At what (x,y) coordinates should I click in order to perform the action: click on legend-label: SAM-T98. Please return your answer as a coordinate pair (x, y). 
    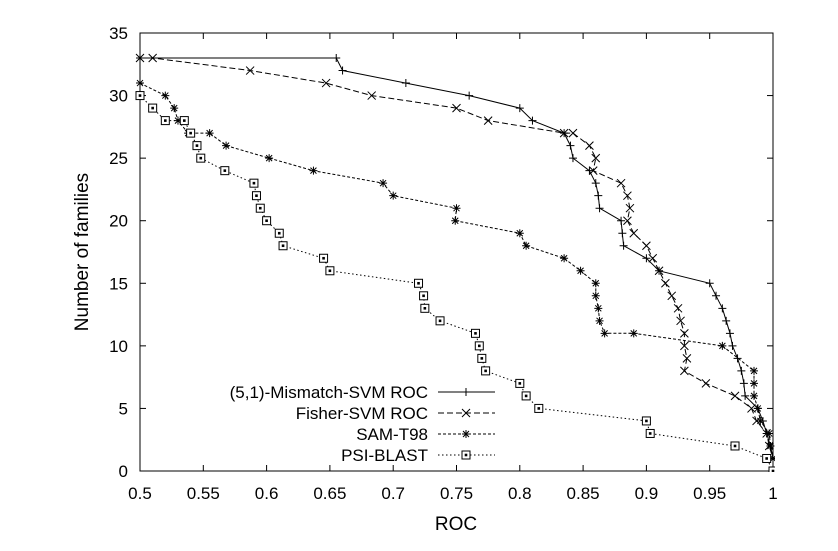
    Looking at the image, I should click on (392, 434).